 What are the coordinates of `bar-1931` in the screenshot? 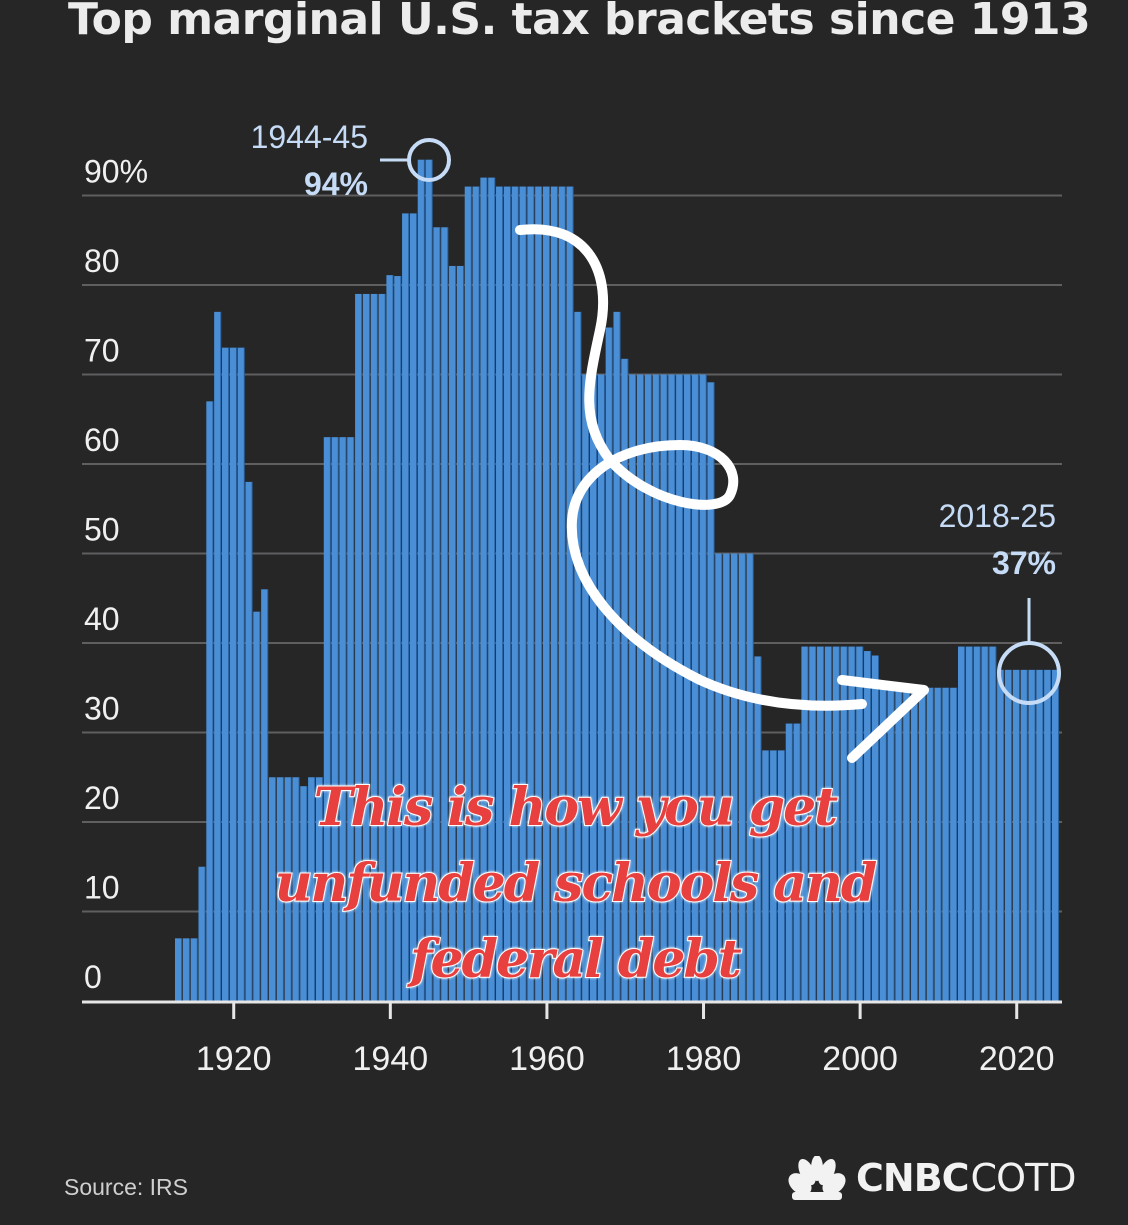 It's located at (319, 889).